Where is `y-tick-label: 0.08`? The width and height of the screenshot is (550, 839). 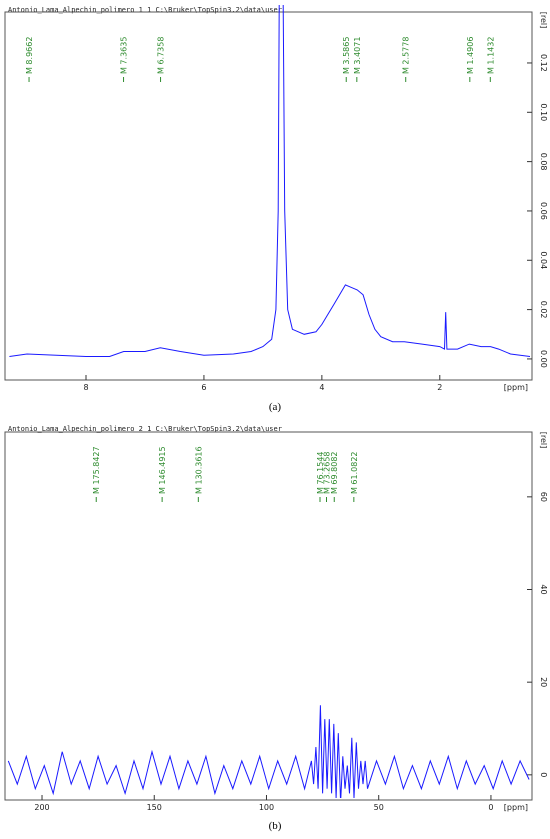
y-tick-label: 0.08 is located at coordinates (543, 162).